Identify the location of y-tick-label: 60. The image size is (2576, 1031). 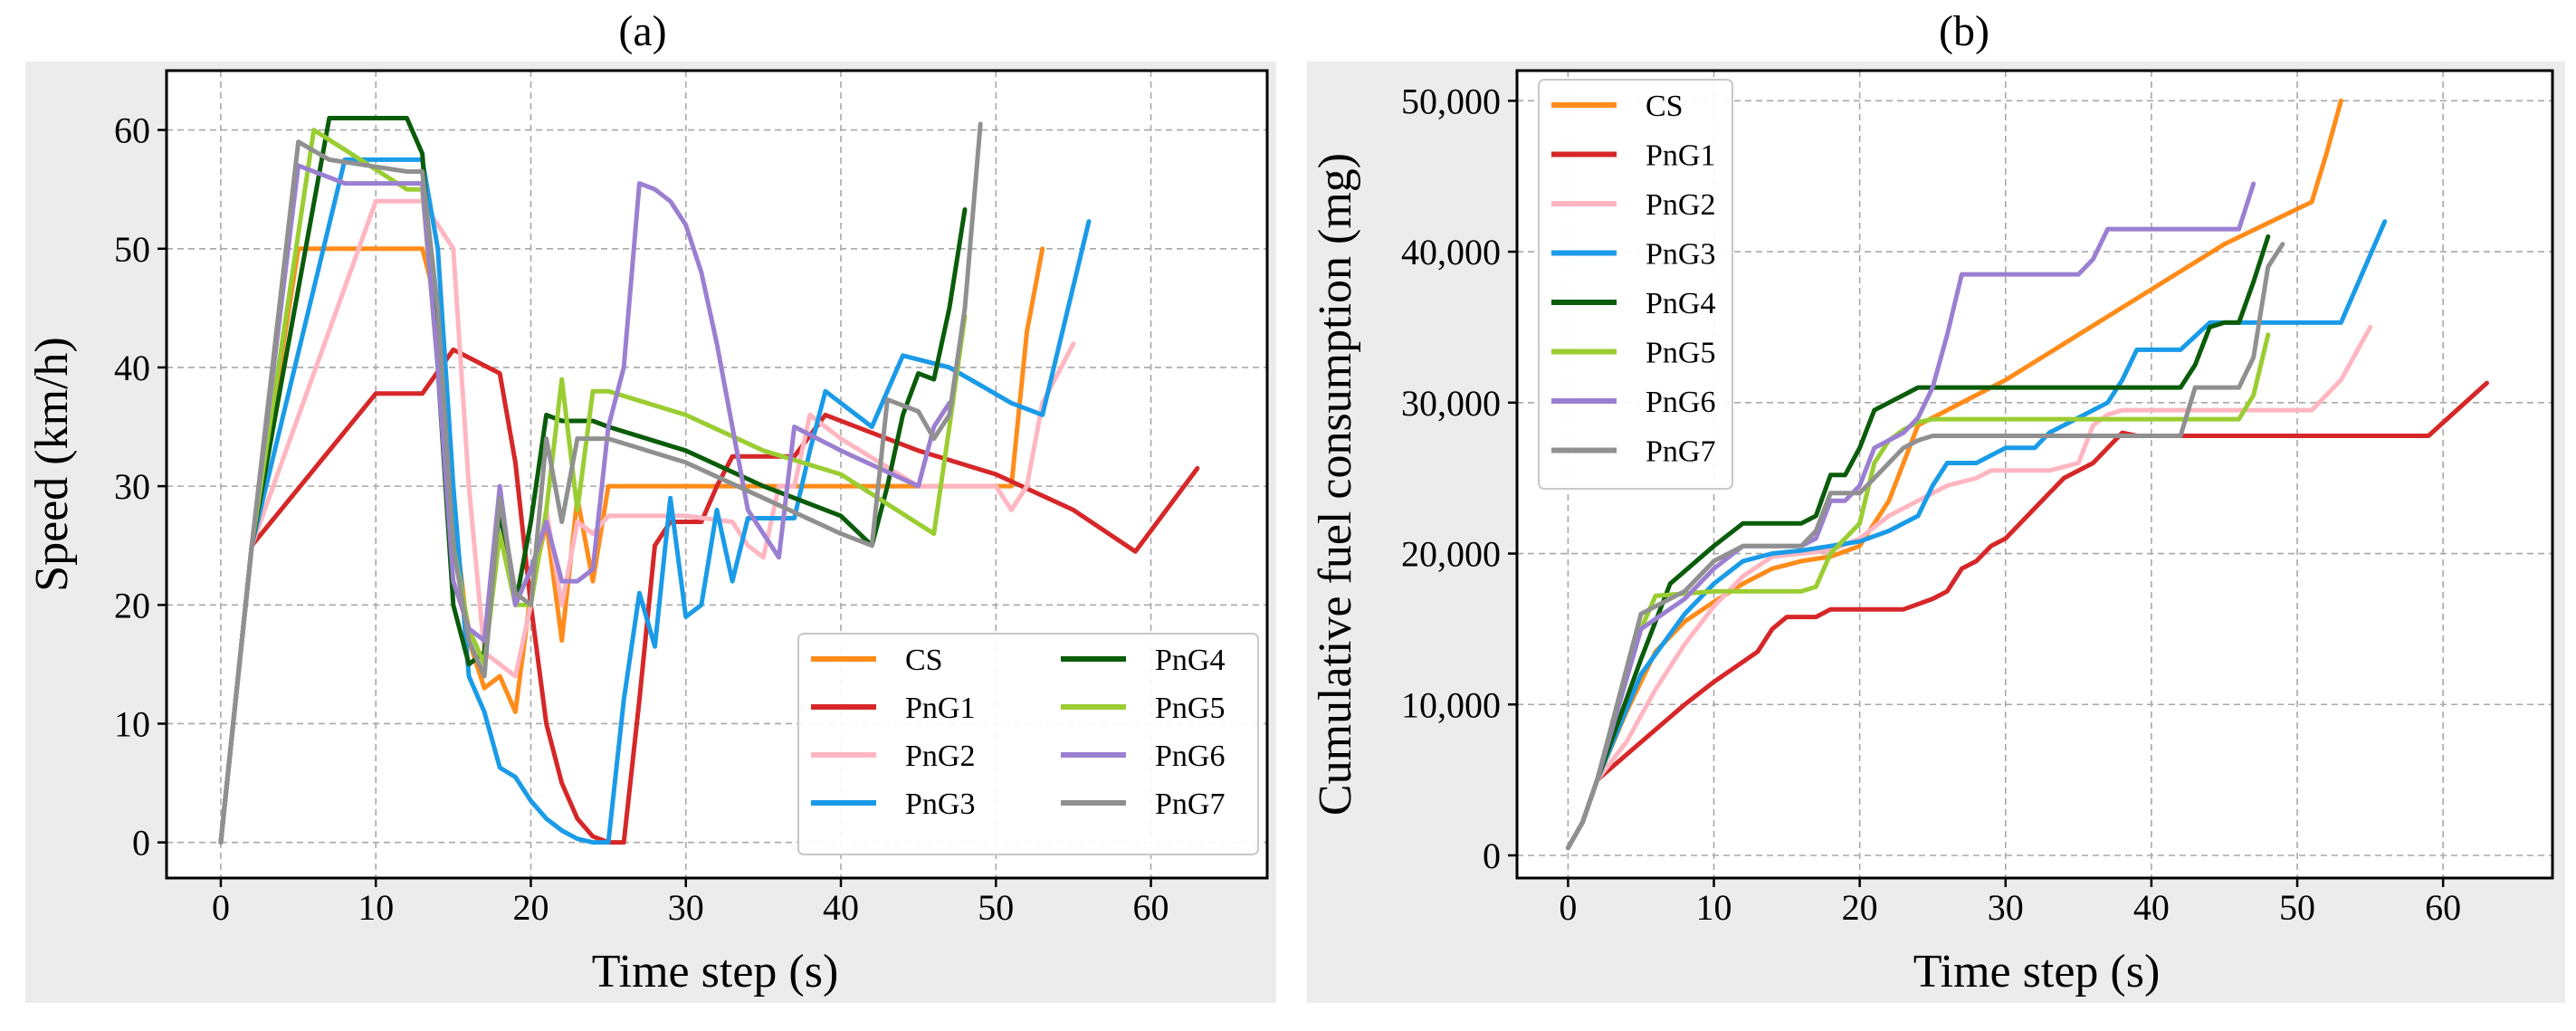
(132, 130).